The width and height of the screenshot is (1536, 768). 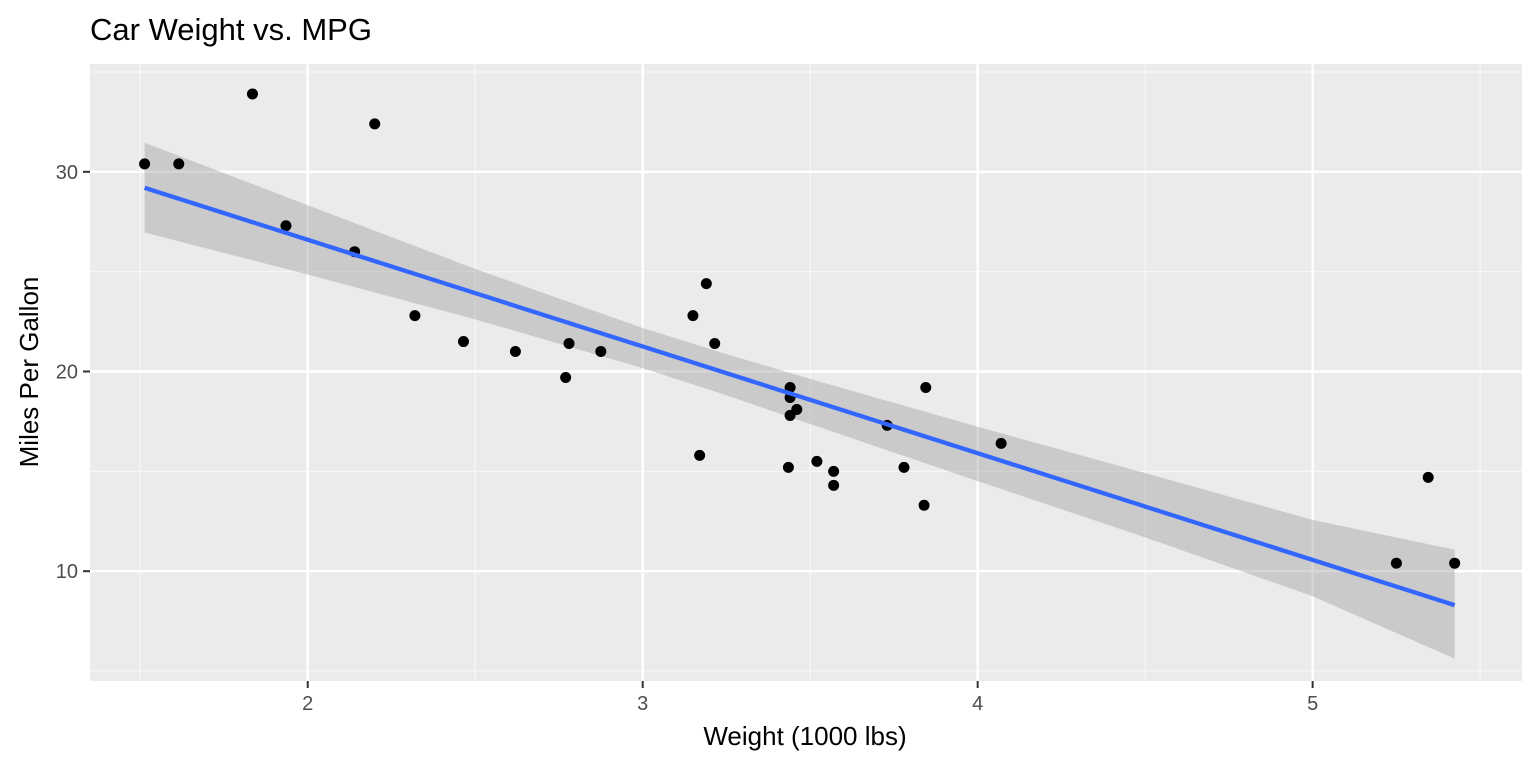 I want to click on x-axis-label: Weight (1000 lbs), so click(x=804, y=736).